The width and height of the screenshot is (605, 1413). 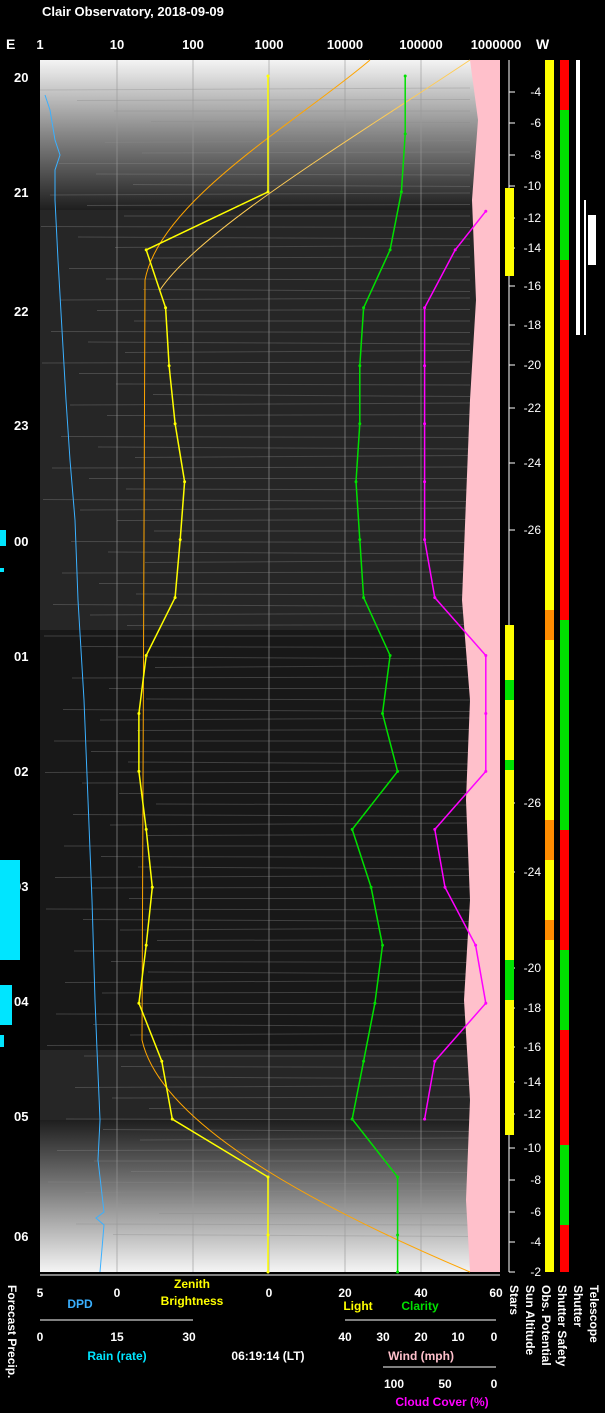 I want to click on sun-tick-label: -20, so click(x=533, y=968).